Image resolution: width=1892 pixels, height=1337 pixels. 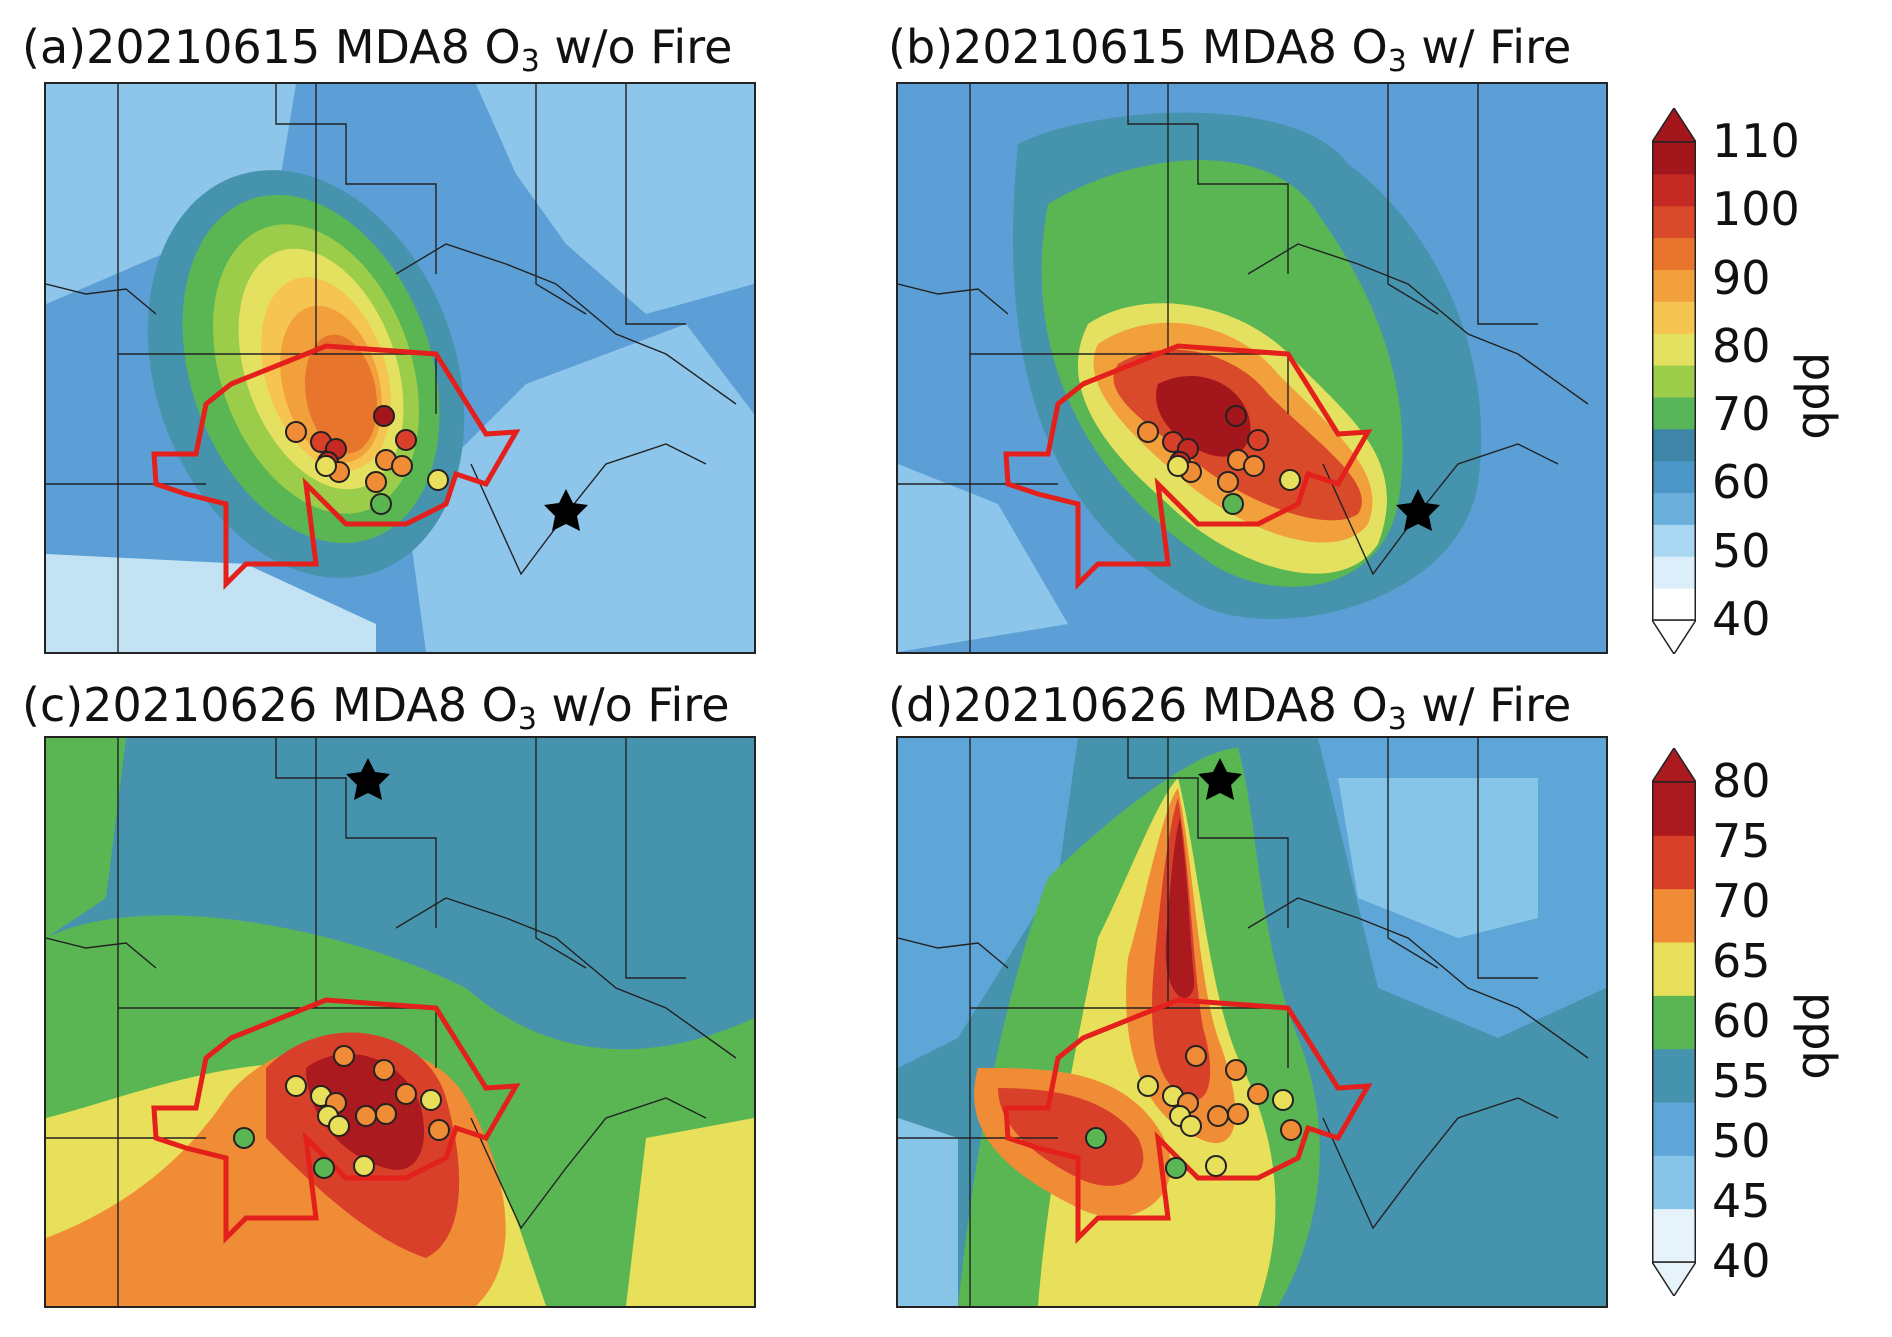 What do you see at coordinates (1756, 141) in the screenshot?
I see `colorbar-top-tick-label: 110` at bounding box center [1756, 141].